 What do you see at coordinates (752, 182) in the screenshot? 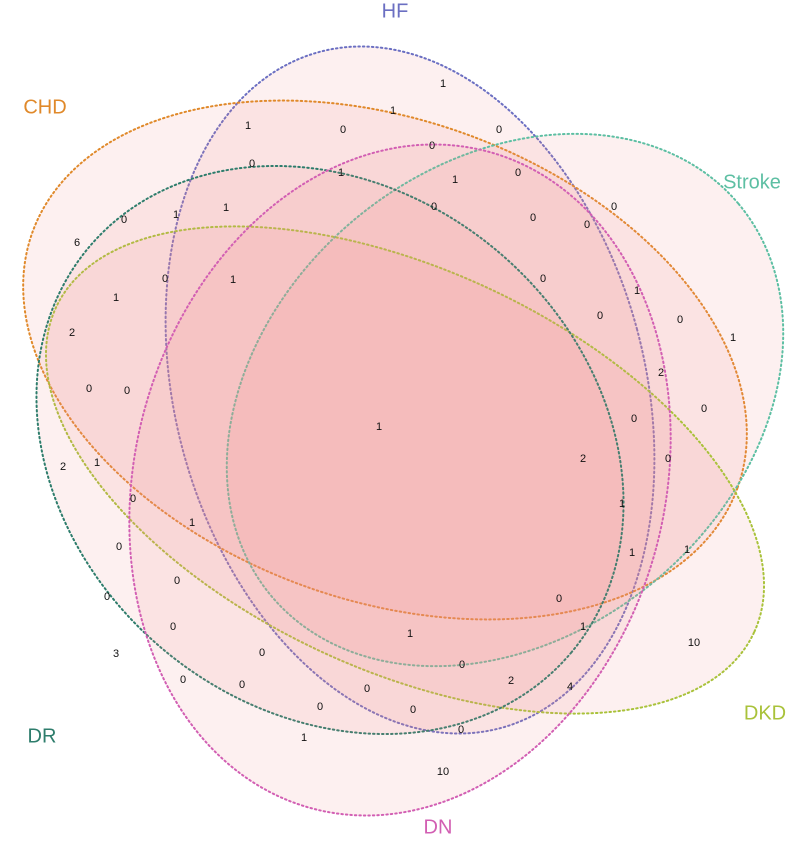
I see `set-label: Stroke` at bounding box center [752, 182].